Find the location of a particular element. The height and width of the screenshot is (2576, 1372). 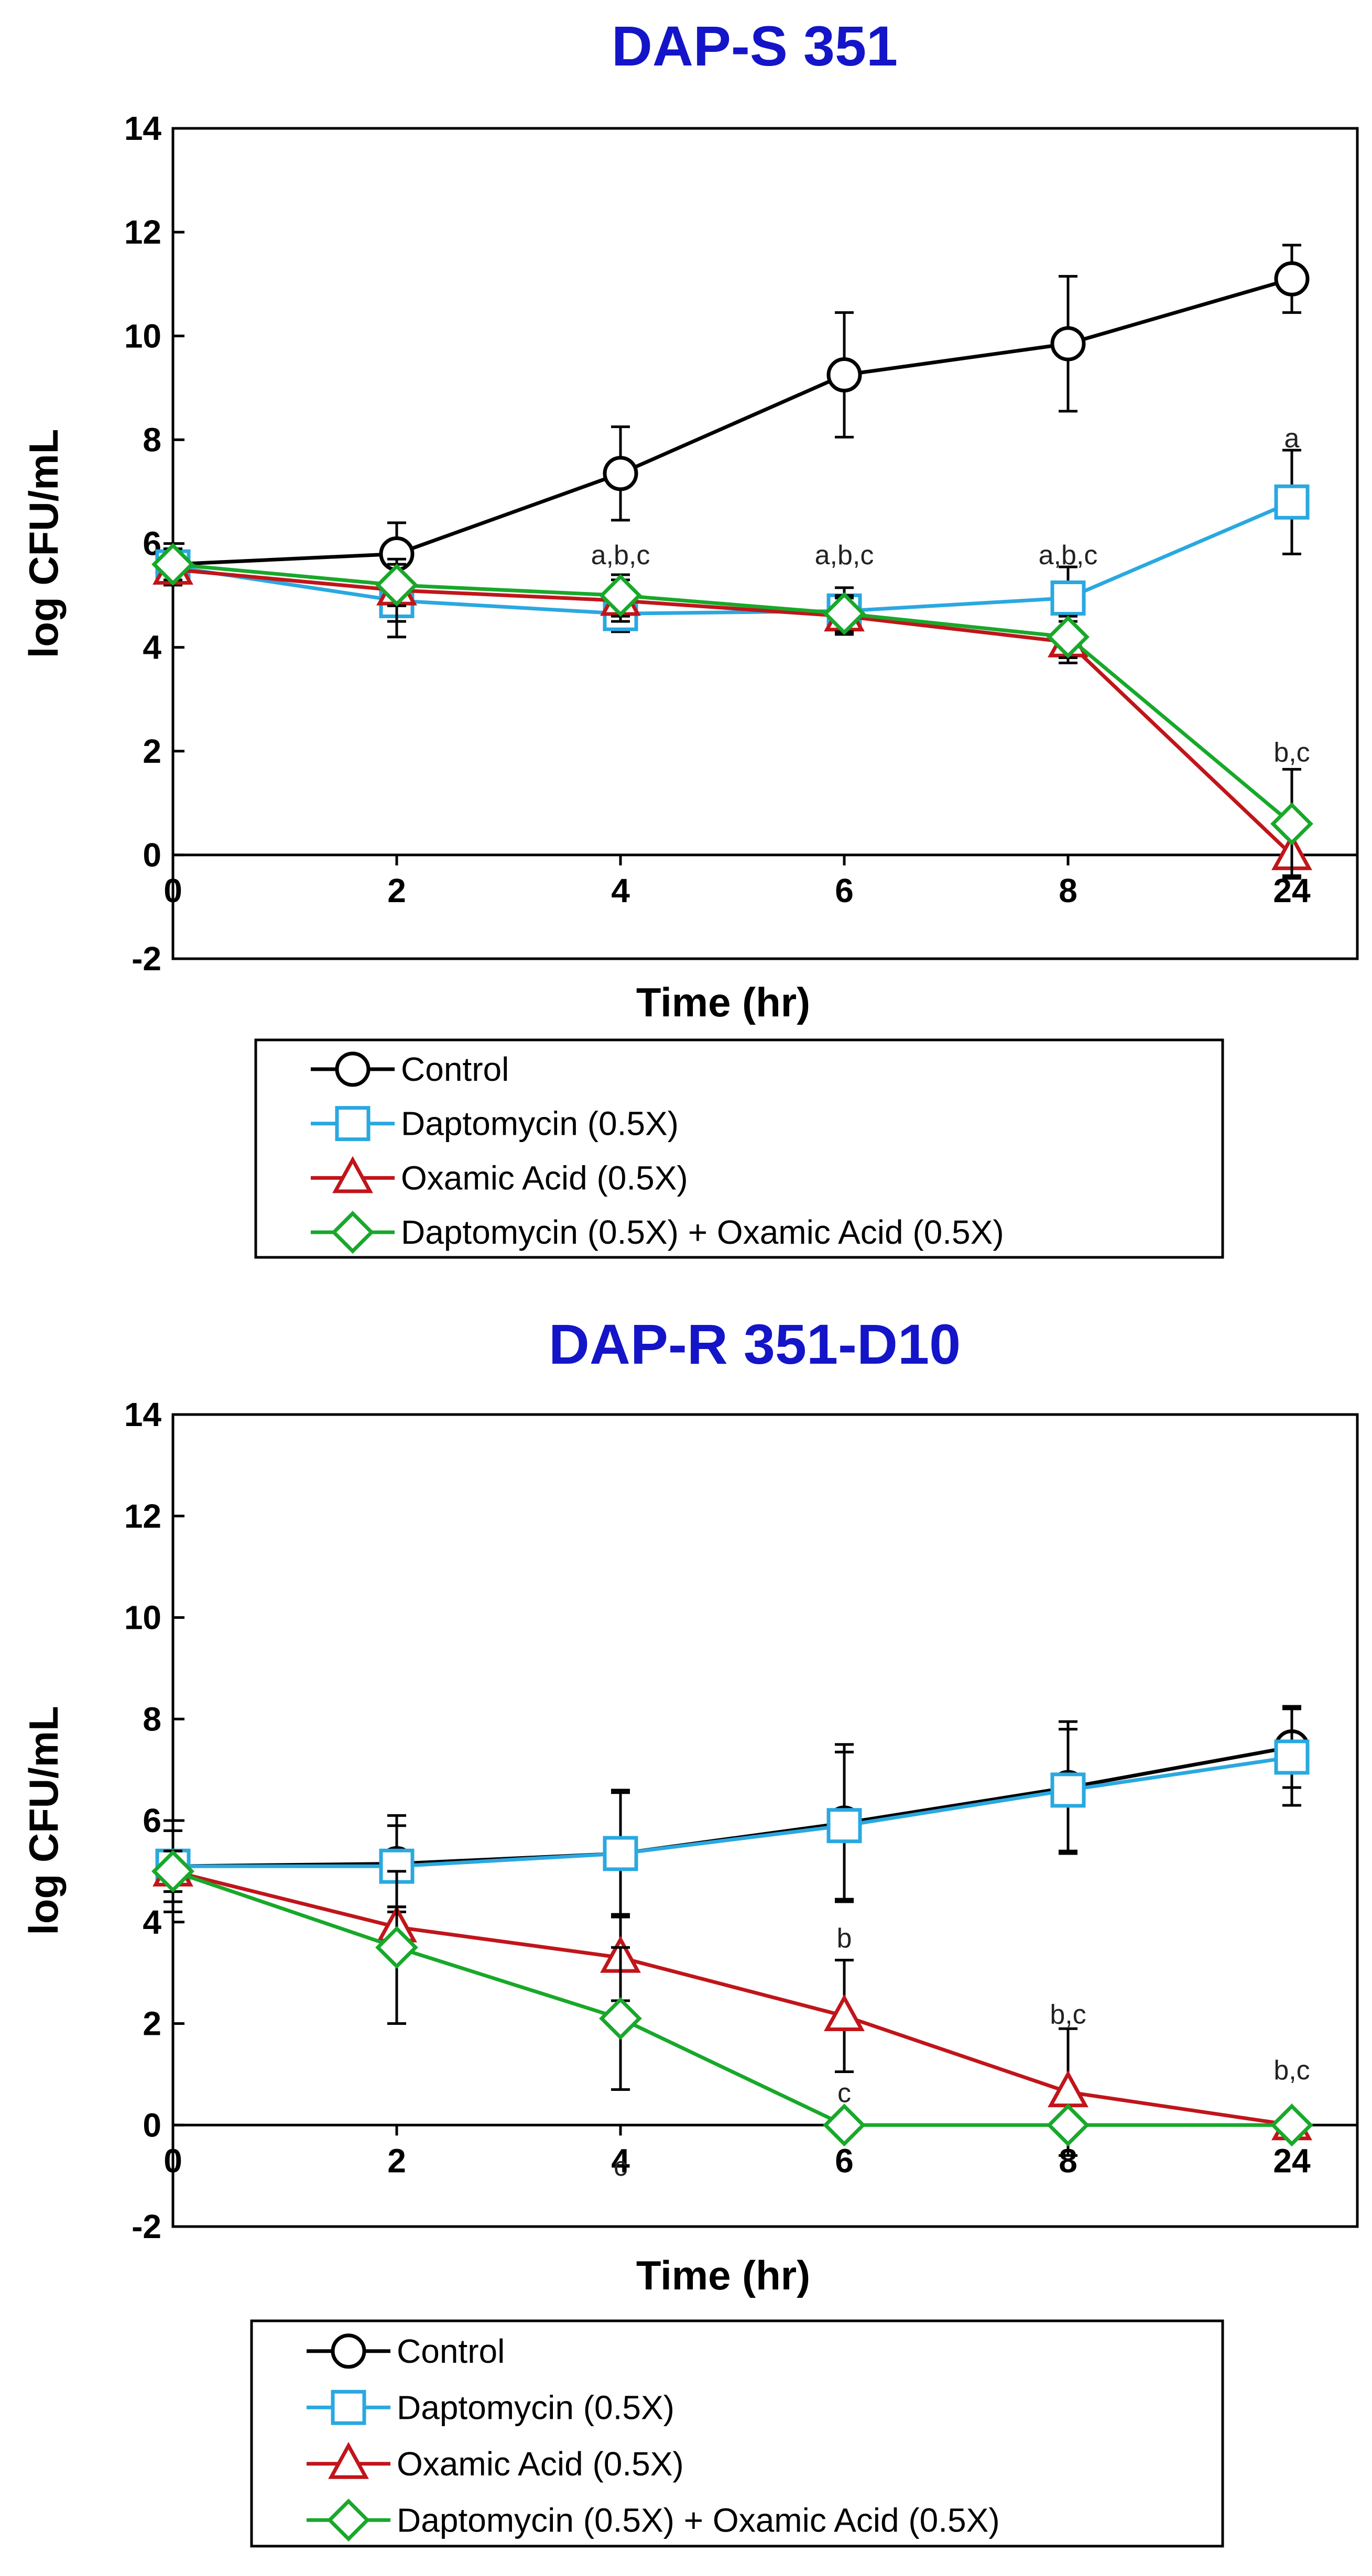

series-daptomycin-0-5x is located at coordinates (732, 1811).